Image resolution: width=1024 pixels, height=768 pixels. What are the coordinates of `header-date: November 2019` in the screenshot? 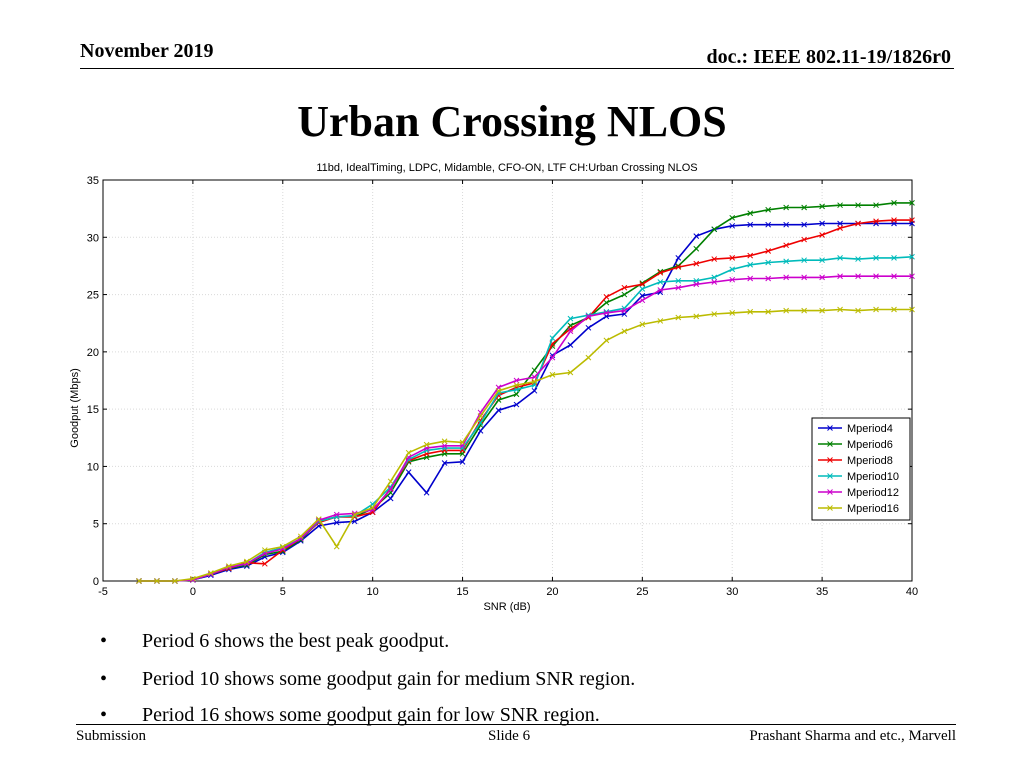 It's located at (147, 51).